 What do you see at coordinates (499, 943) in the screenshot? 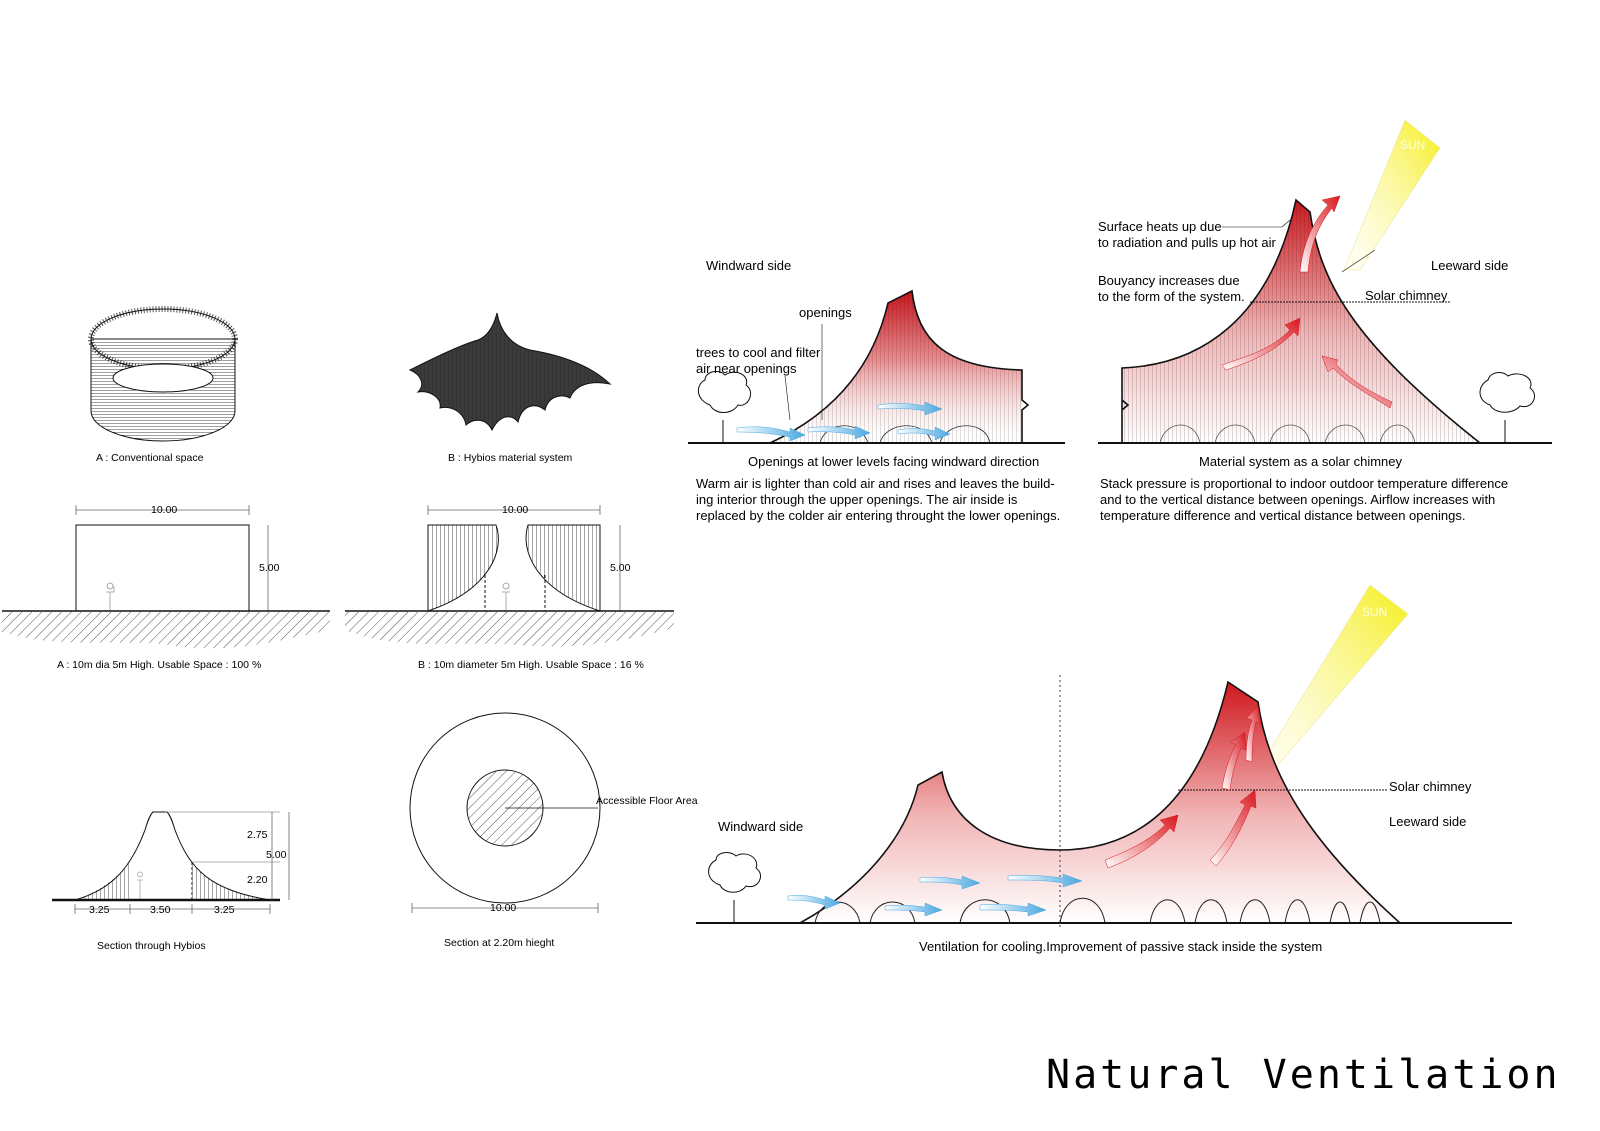
I see `section-plan-caption: Section at 2.20m hieght` at bounding box center [499, 943].